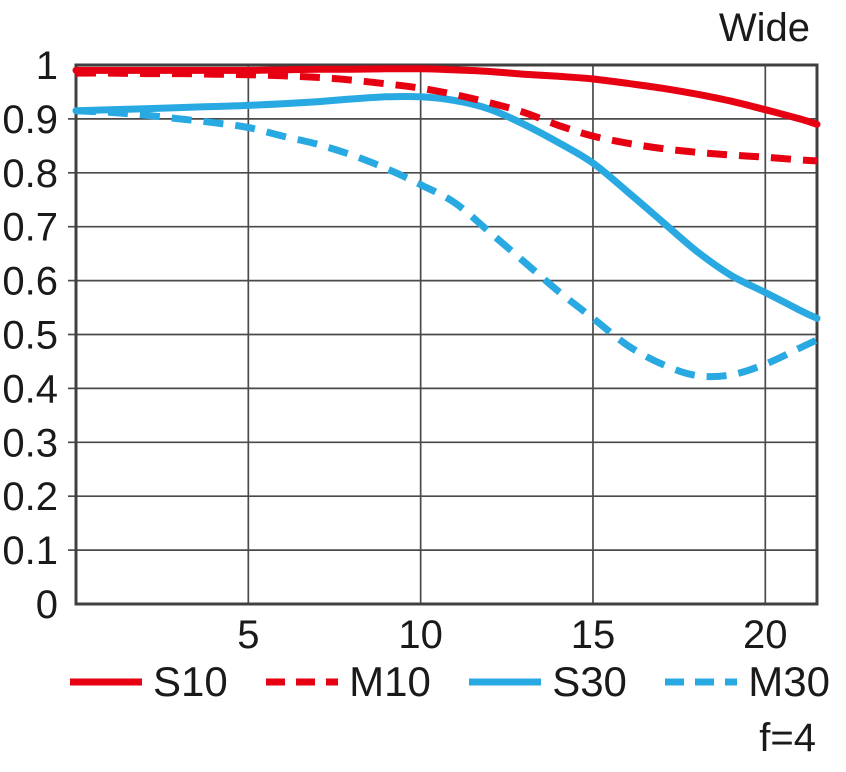 Image resolution: width=846 pixels, height=772 pixels. Describe the element at coordinates (30, 228) in the screenshot. I see `y-tick-label: 0.7` at that location.